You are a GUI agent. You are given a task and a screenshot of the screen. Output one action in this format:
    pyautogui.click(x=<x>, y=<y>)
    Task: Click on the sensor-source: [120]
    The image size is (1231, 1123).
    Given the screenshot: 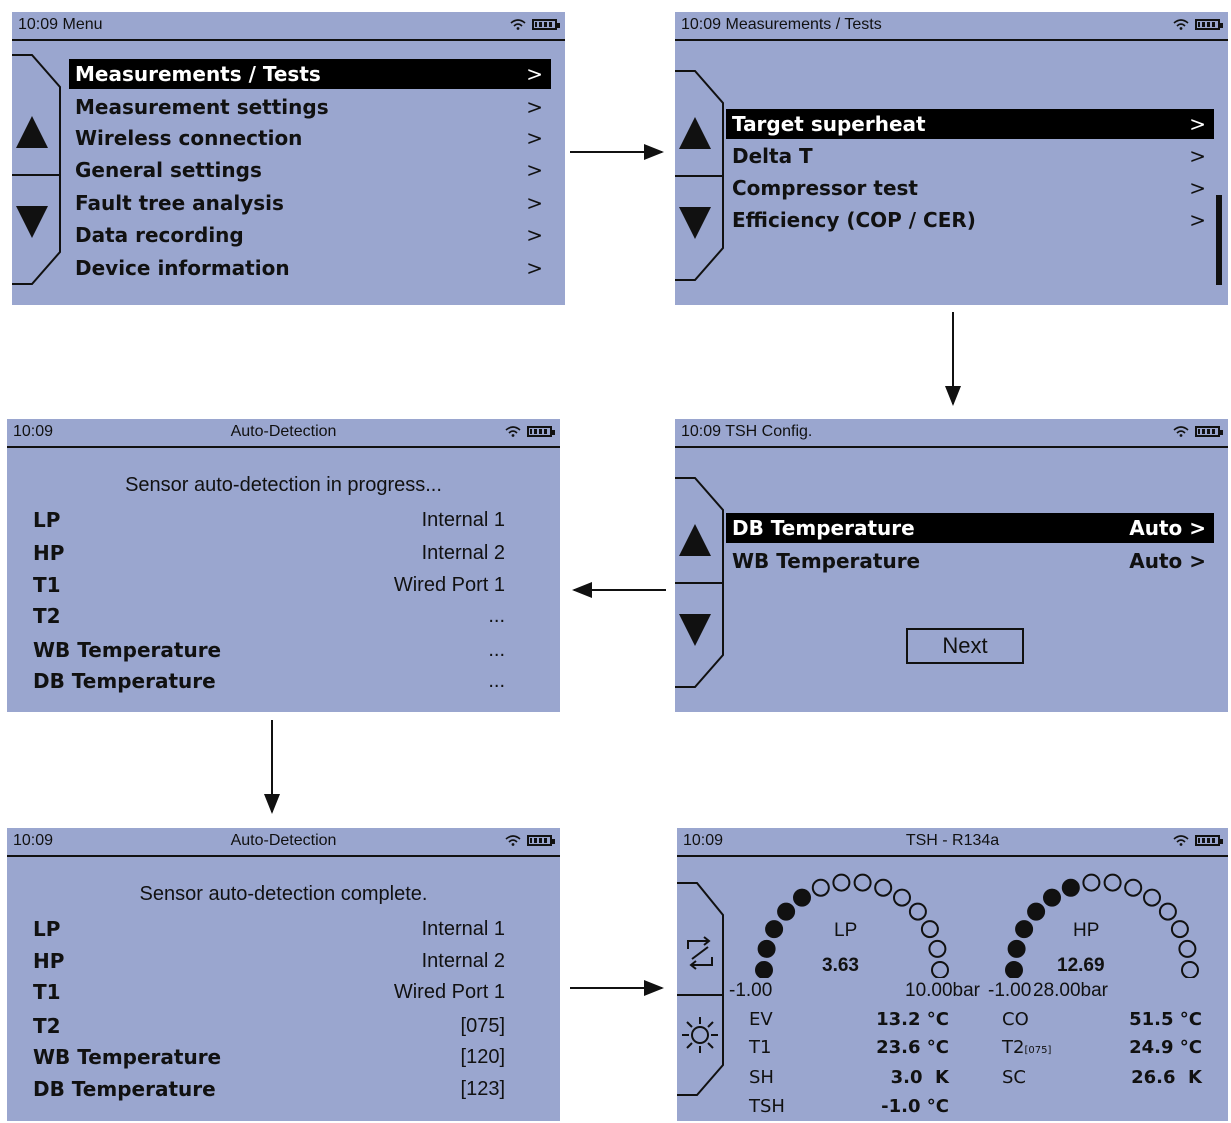 What is the action you would take?
    pyautogui.click(x=482, y=1057)
    